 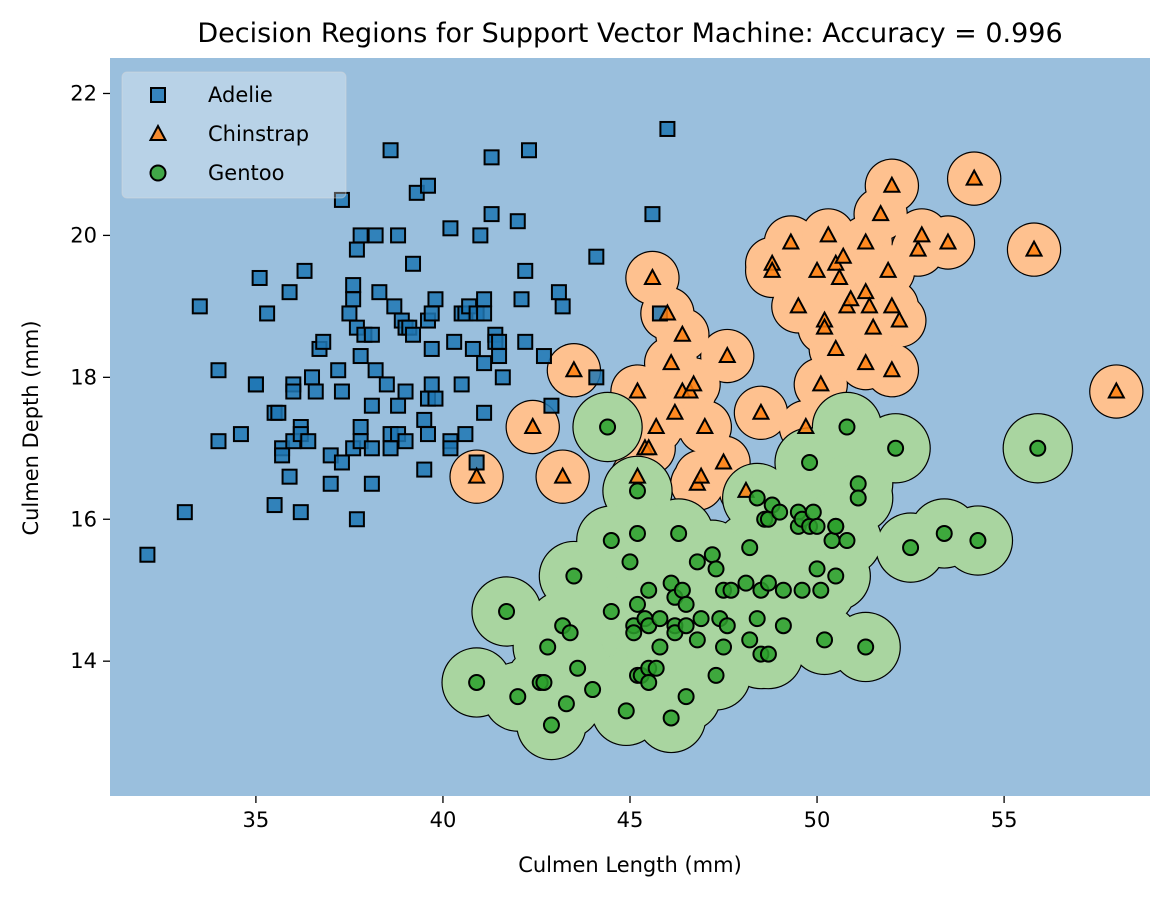 What do you see at coordinates (158, 95) in the screenshot?
I see `legend-marker-adelie` at bounding box center [158, 95].